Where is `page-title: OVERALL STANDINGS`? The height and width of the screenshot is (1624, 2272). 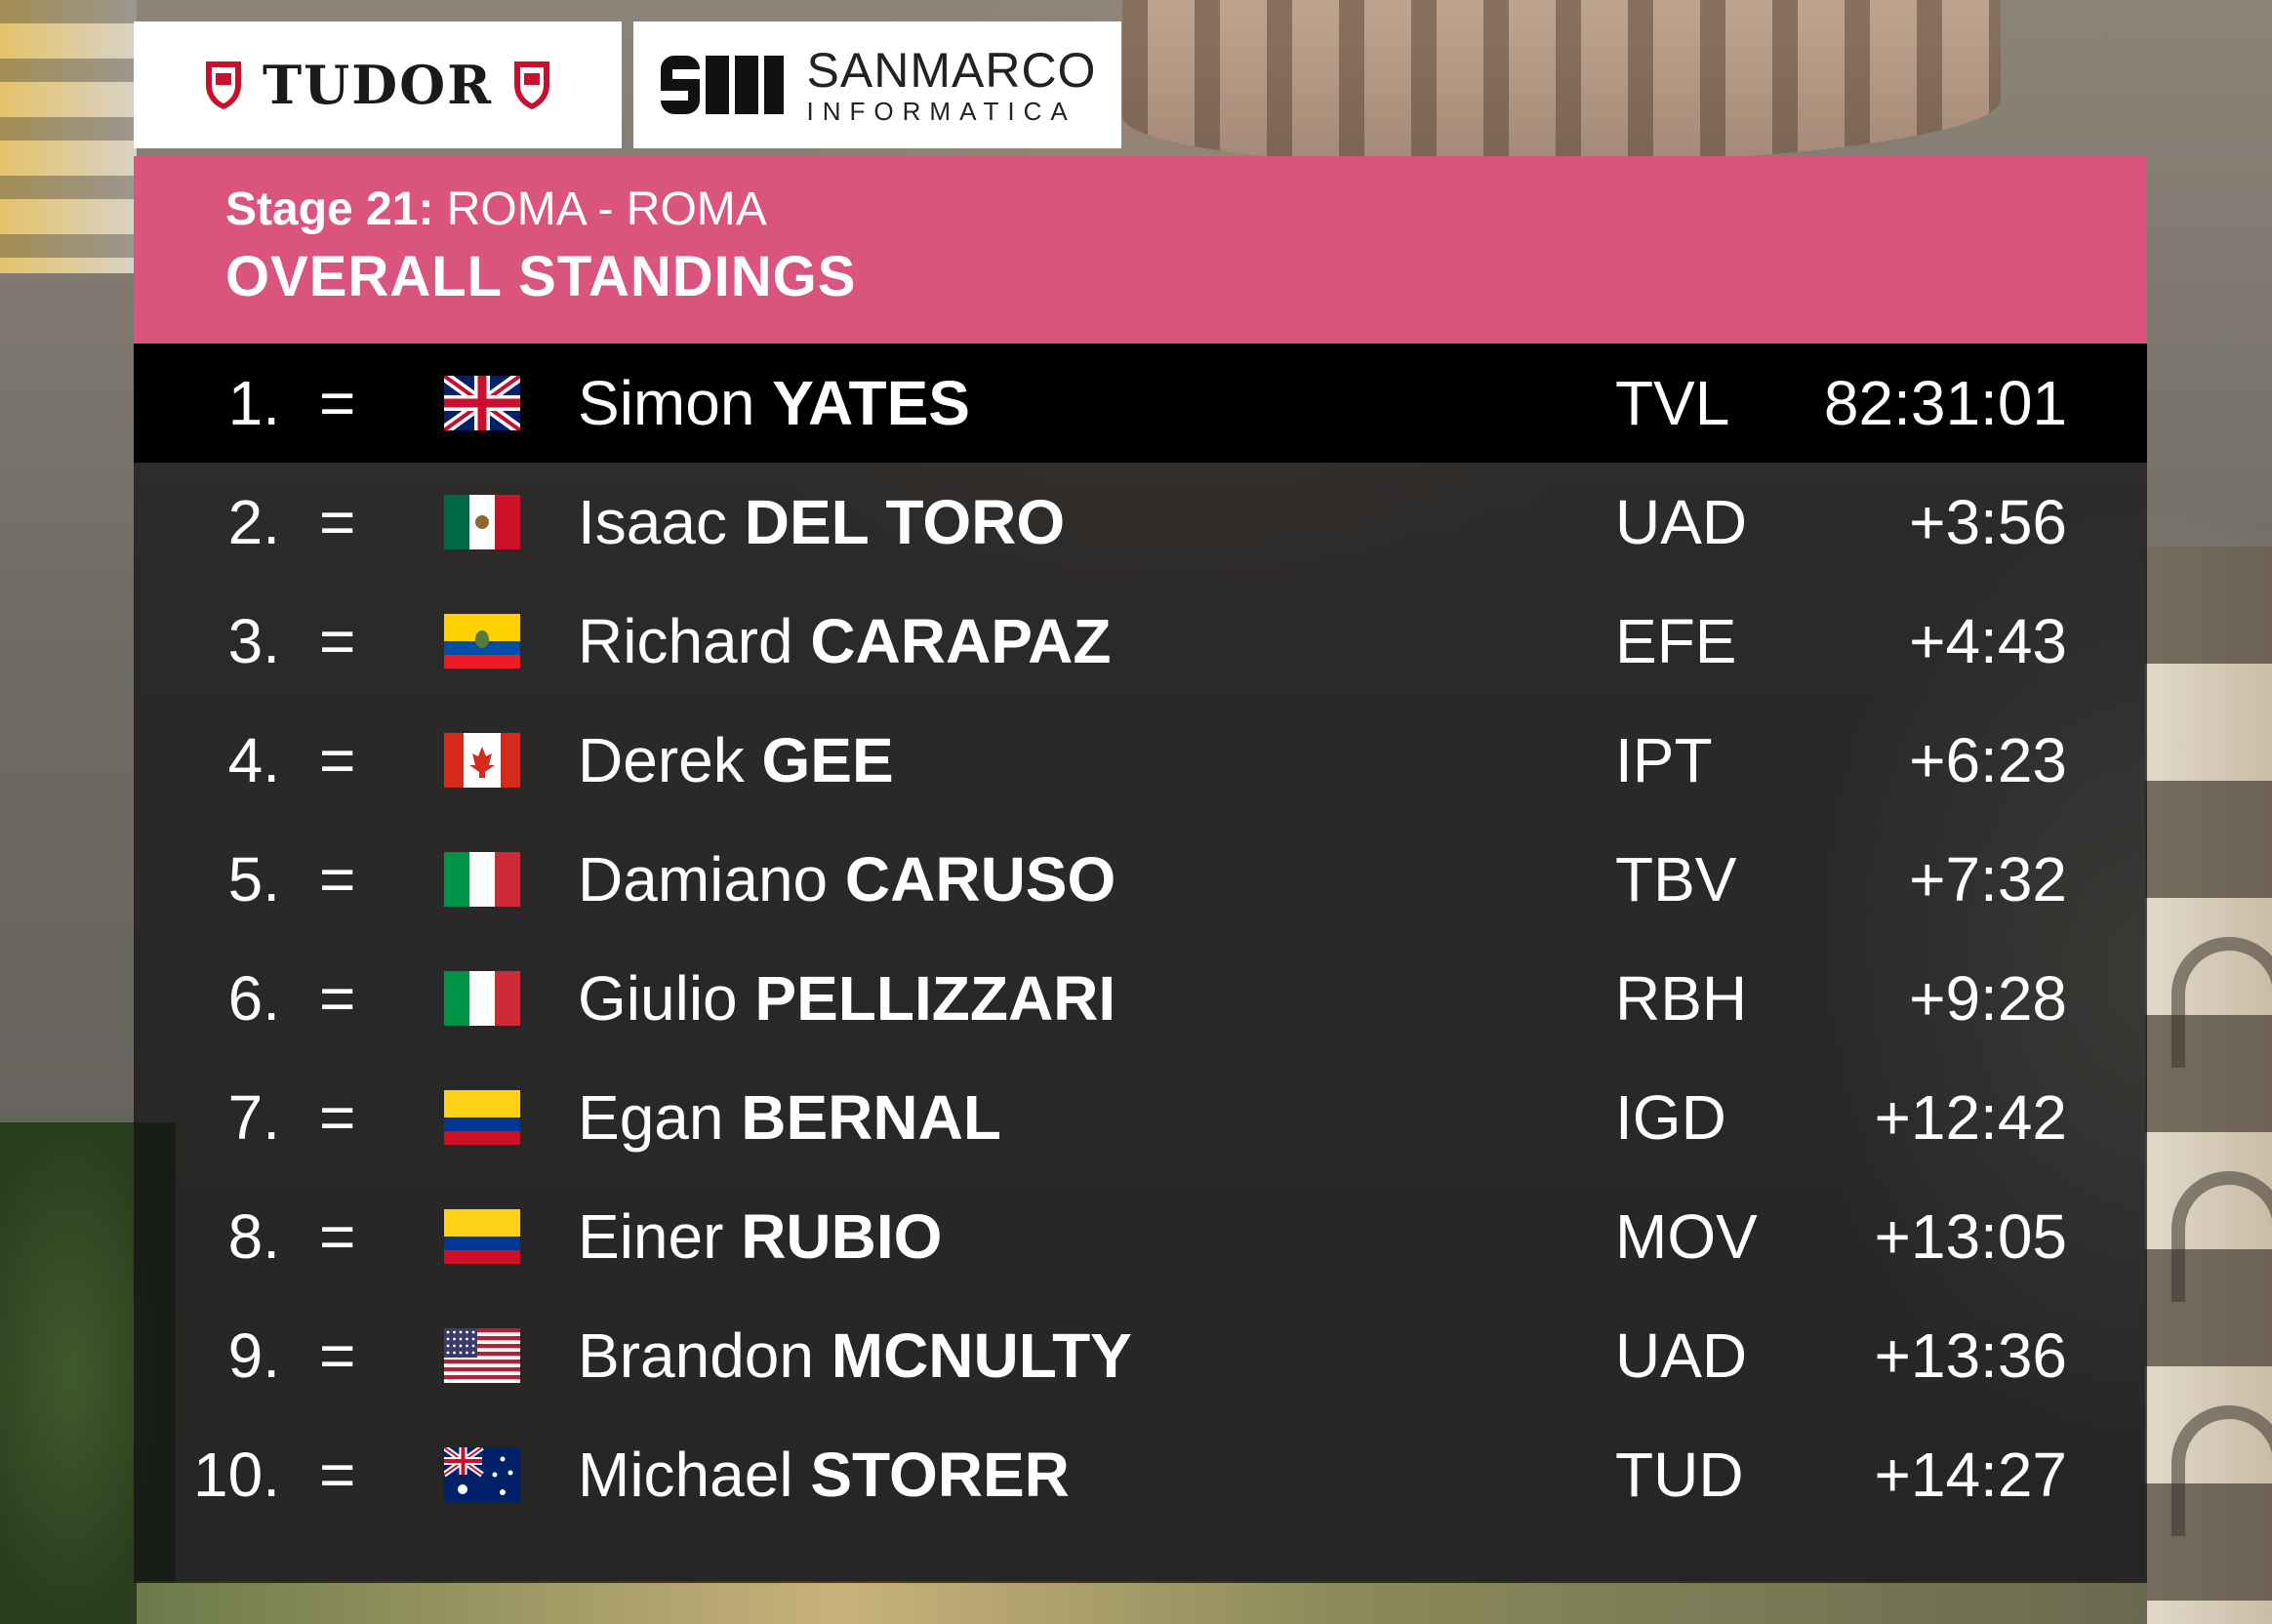
page-title: OVERALL STANDINGS is located at coordinates (541, 276).